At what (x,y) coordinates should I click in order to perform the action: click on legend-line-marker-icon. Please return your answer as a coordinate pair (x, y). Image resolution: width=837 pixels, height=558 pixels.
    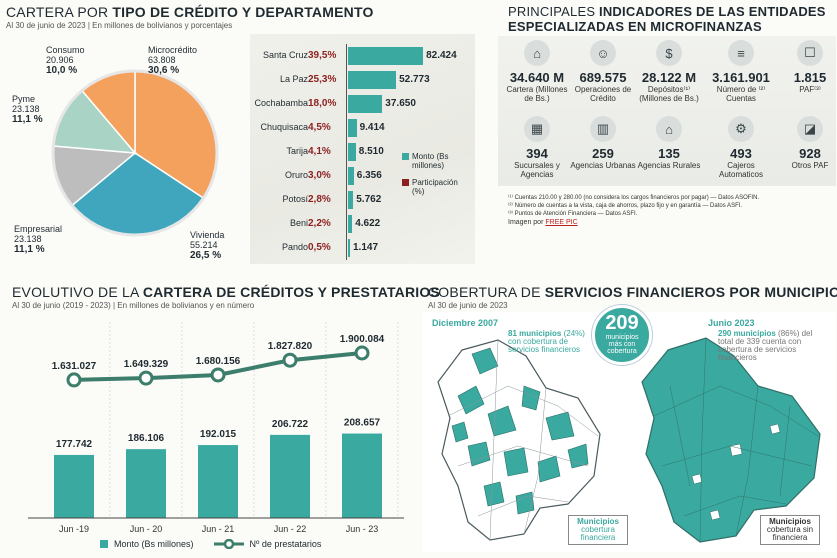
    Looking at the image, I should click on (228, 544).